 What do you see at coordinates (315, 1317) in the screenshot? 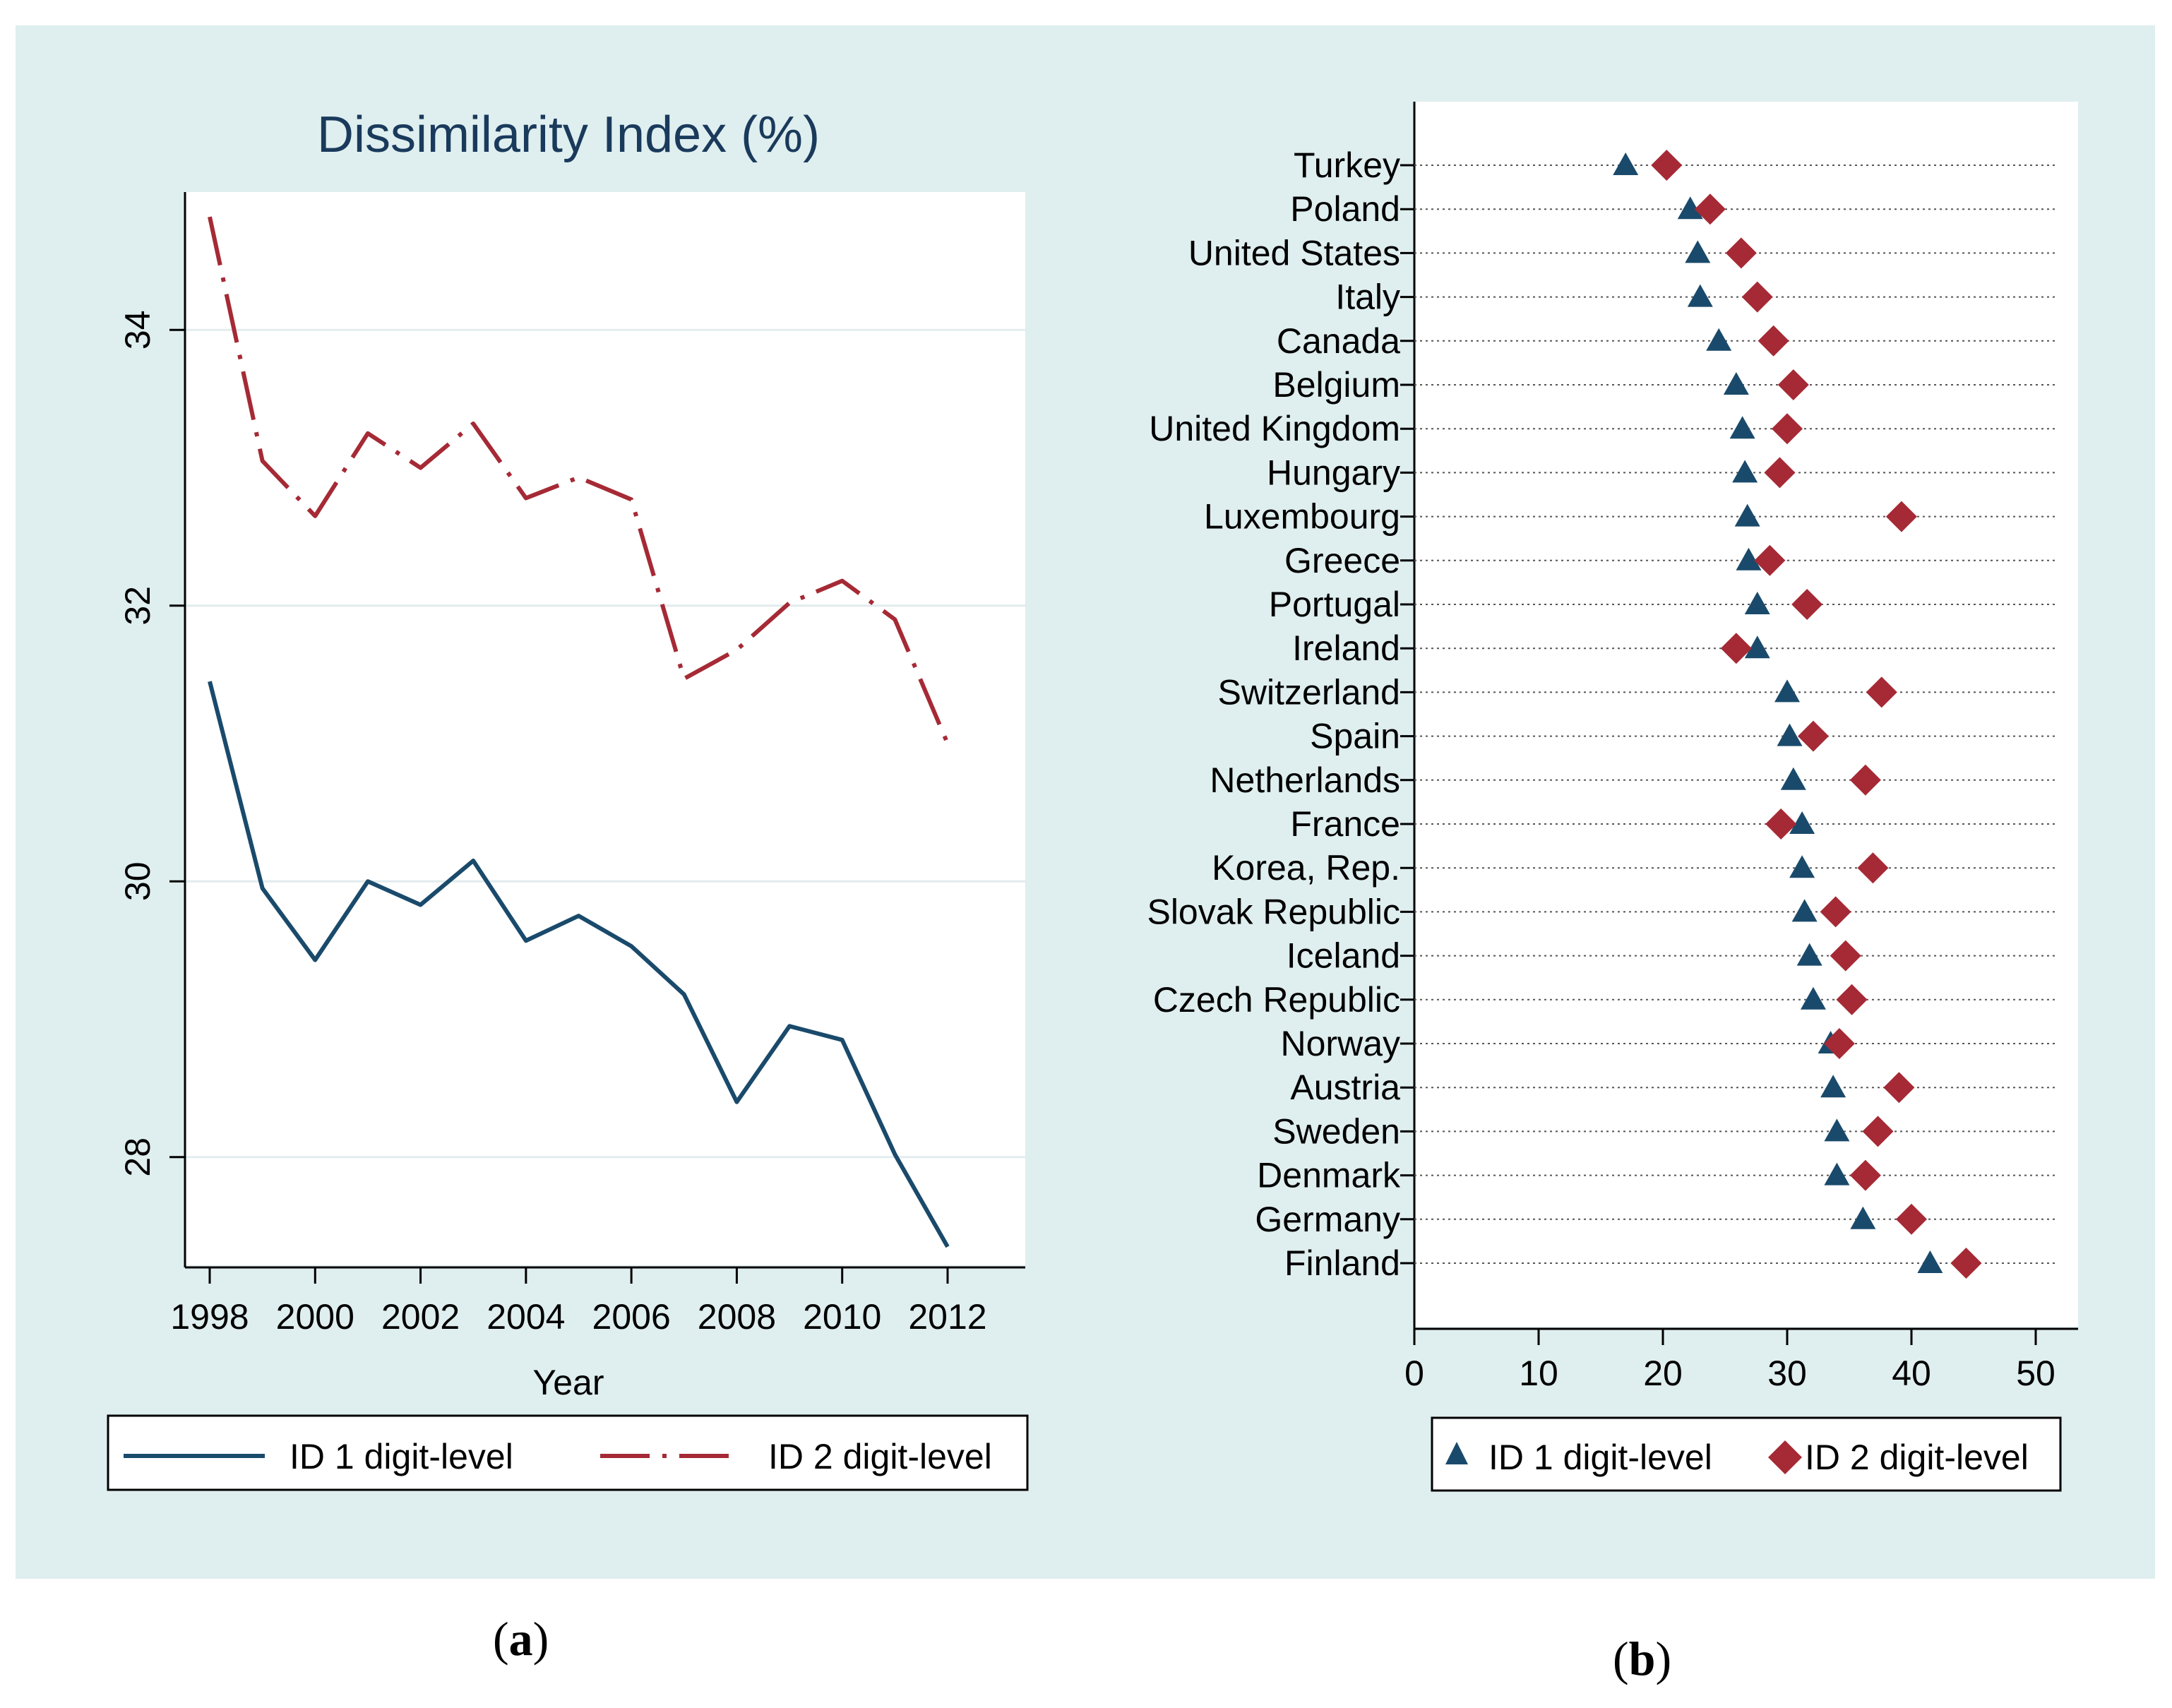
I see `chart-a-x-tick-label: 2000` at bounding box center [315, 1317].